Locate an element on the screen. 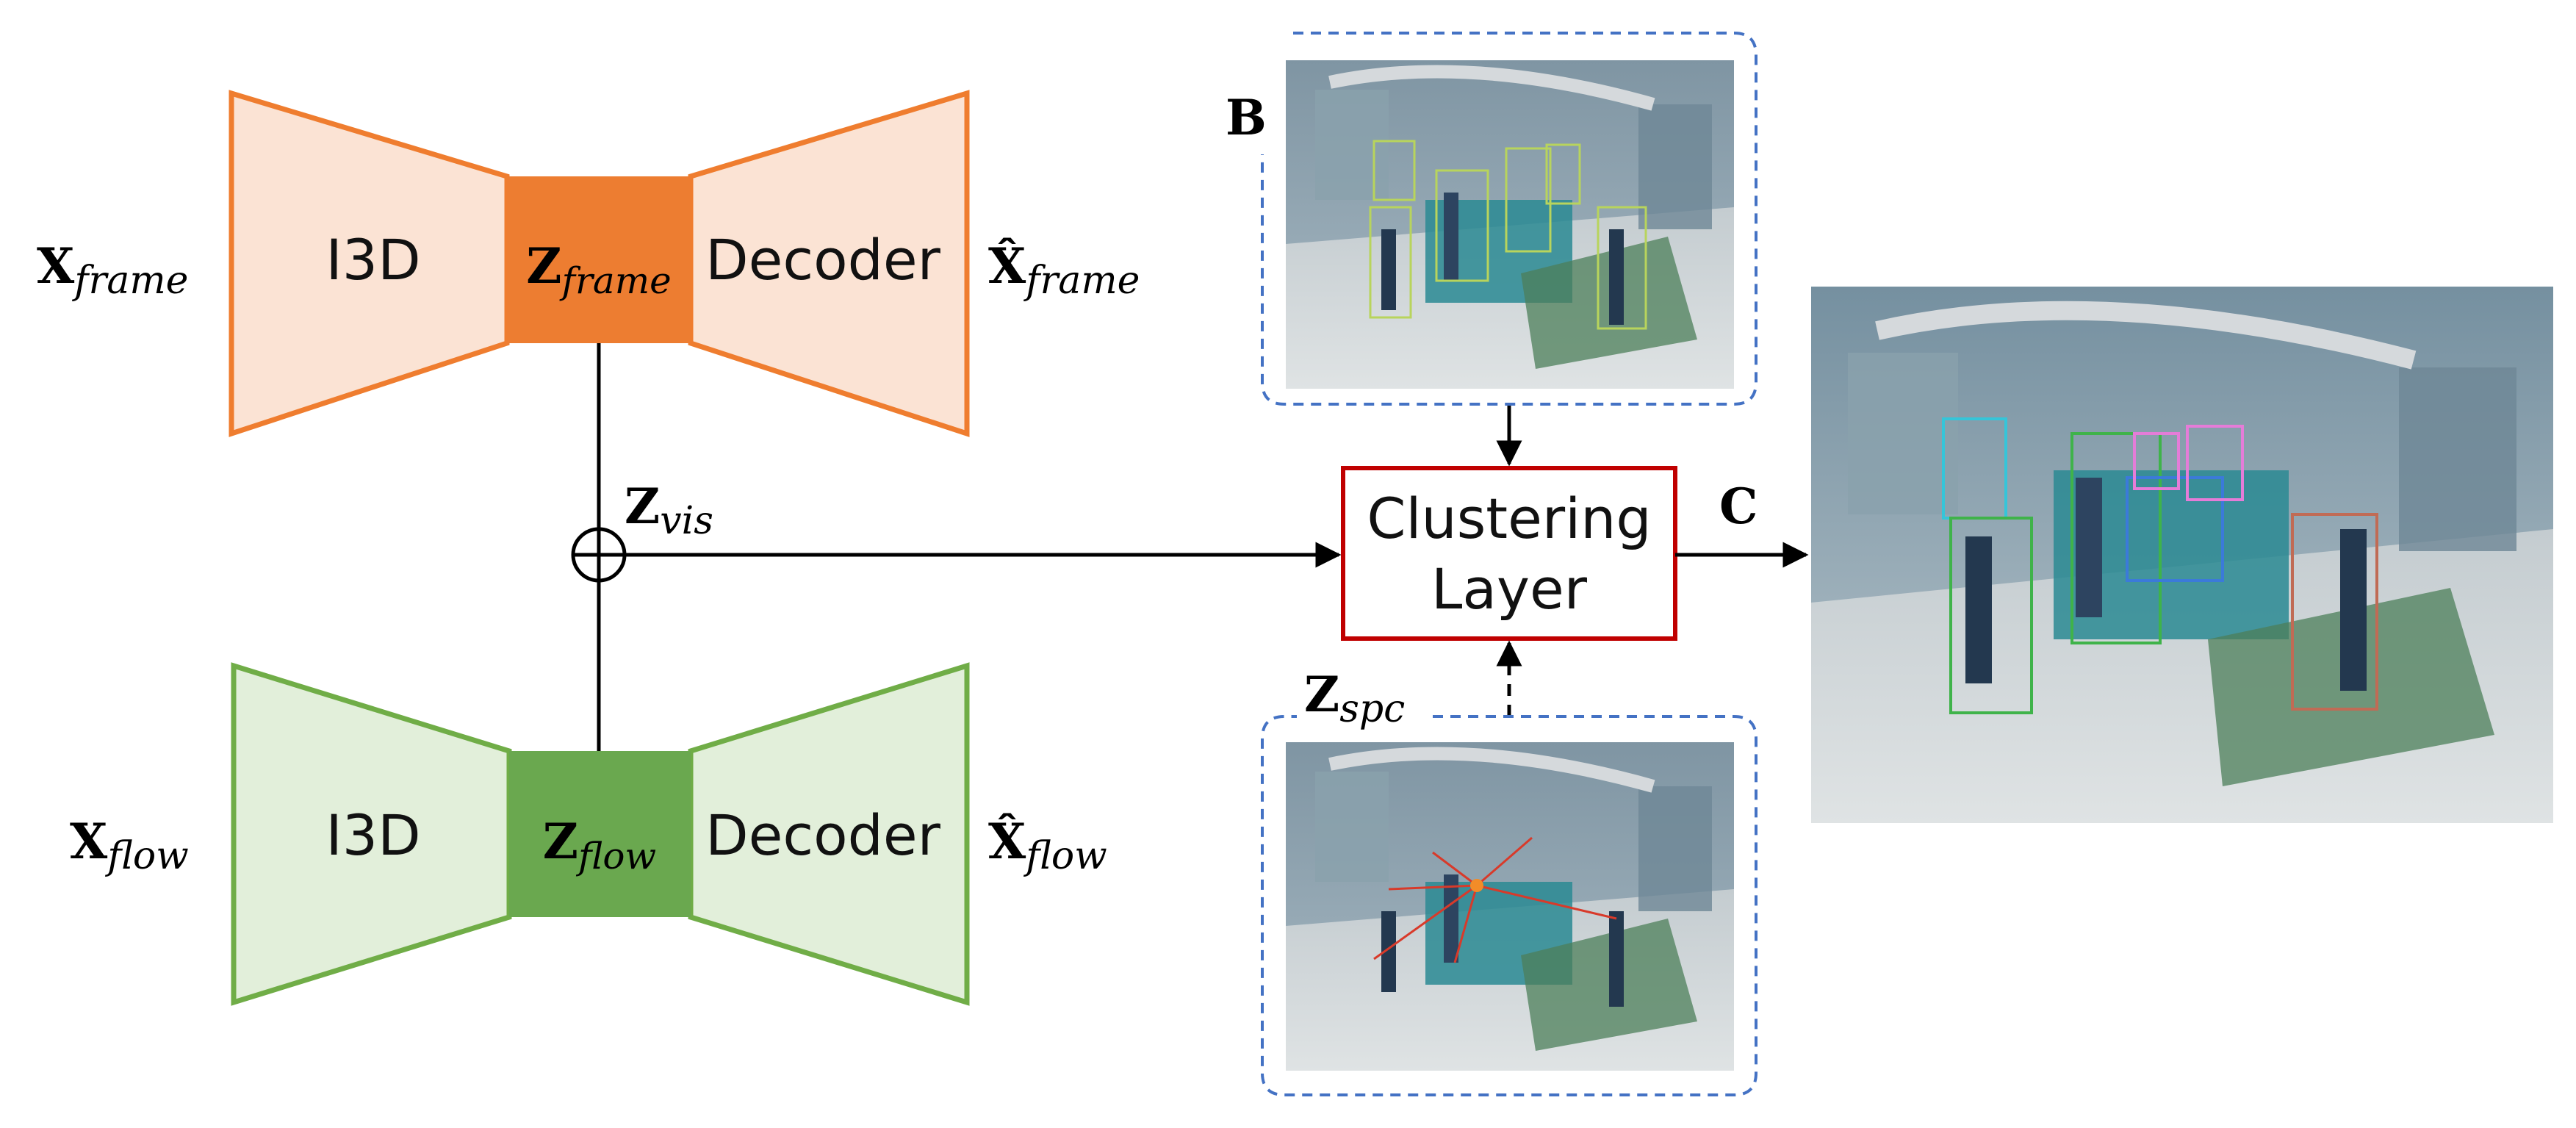 The height and width of the screenshot is (1128, 2576). output-c-label: C is located at coordinates (1738, 506).